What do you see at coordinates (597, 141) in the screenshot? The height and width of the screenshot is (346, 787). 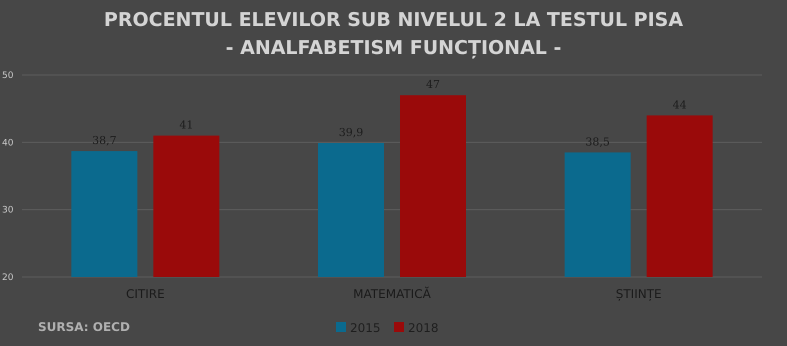 I see `data-label: 38,5` at bounding box center [597, 141].